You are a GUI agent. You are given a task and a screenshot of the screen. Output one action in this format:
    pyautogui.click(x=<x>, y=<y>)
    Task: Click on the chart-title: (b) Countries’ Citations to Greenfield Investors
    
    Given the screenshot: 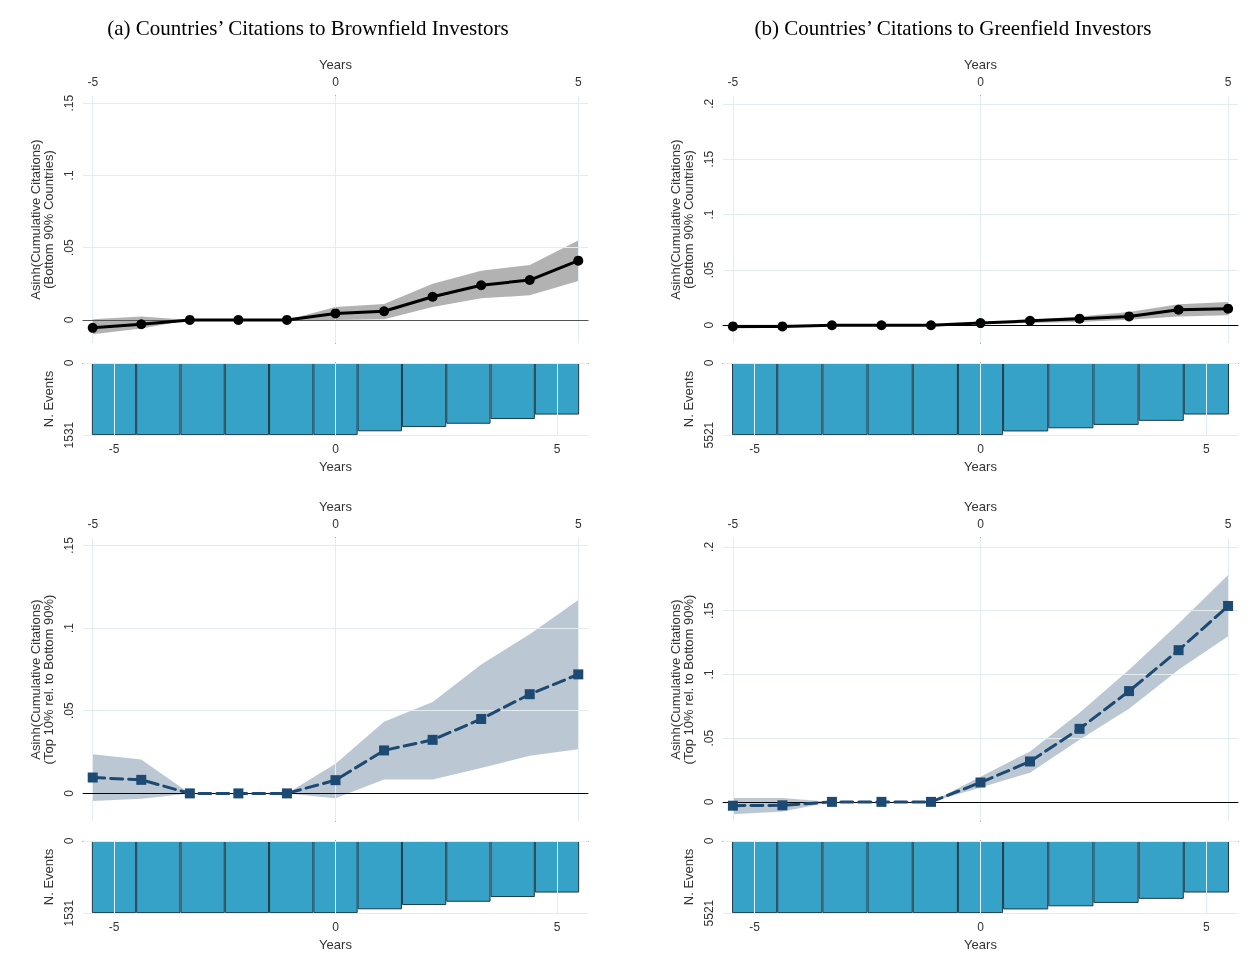 What is the action you would take?
    pyautogui.click(x=953, y=27)
    